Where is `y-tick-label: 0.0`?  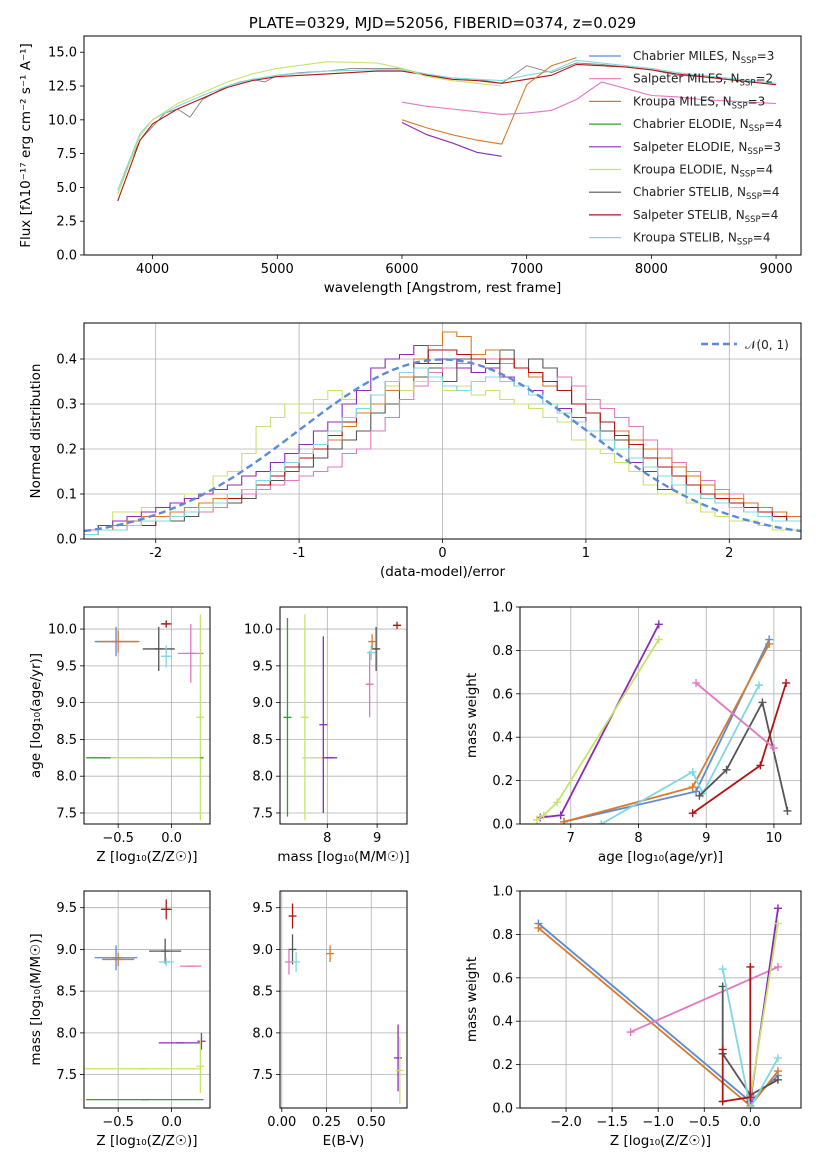 y-tick-label: 0.0 is located at coordinates (502, 1109).